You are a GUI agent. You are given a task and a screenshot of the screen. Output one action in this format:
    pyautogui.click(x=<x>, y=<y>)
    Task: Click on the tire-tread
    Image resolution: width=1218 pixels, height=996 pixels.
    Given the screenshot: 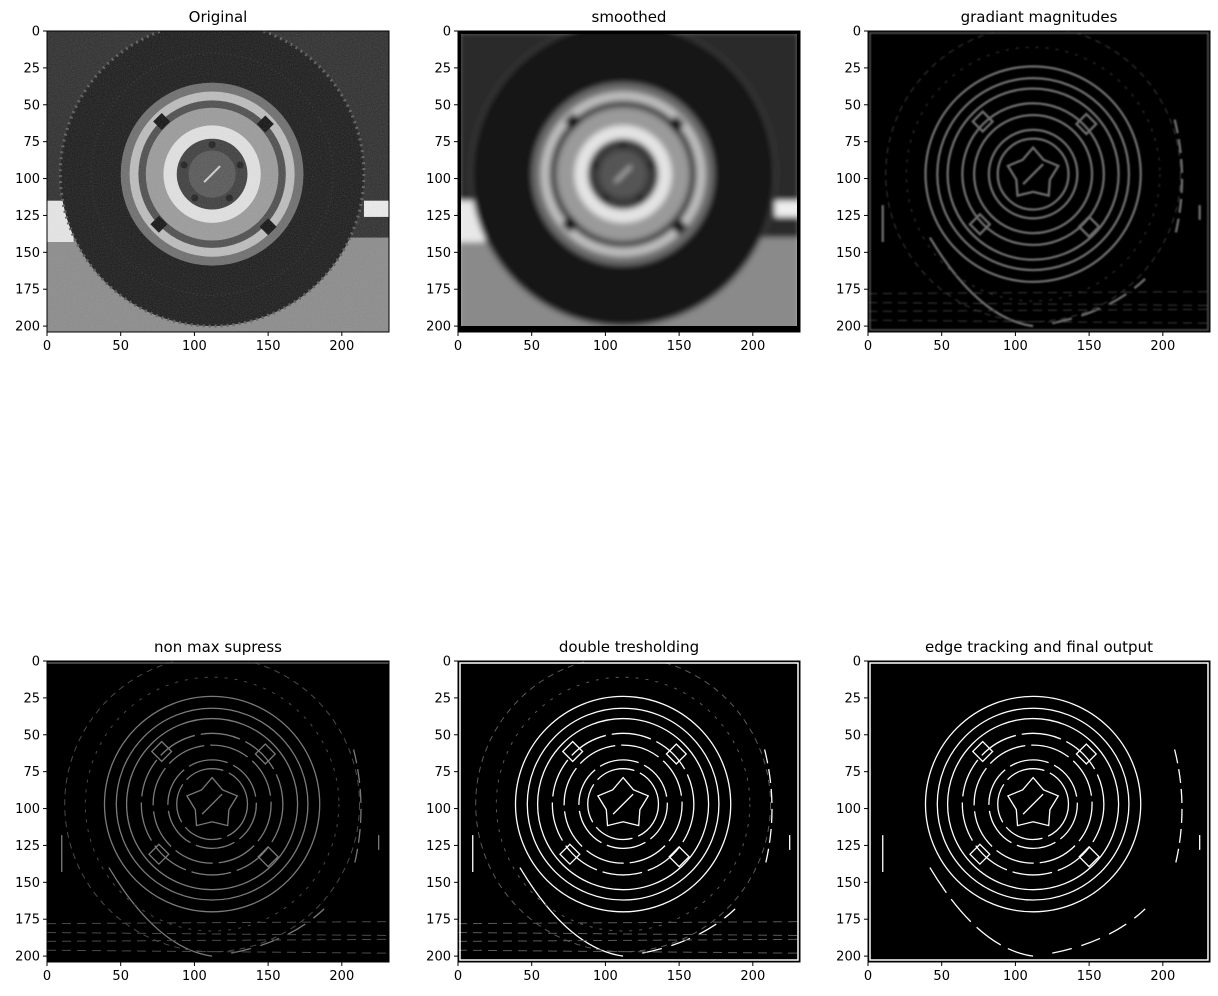 What is the action you would take?
    pyautogui.click(x=623, y=179)
    